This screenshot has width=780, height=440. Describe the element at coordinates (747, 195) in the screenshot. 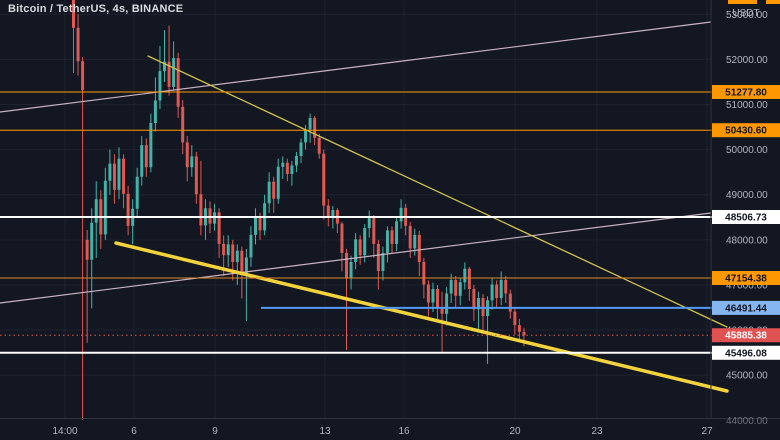

I see `price-tick-label: 49000.00` at that location.